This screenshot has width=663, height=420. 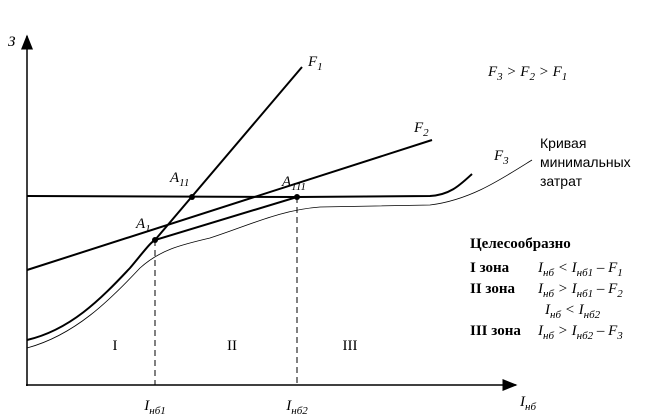 I want to click on zone-condition: Iнб < Iнб1 – F1, so click(x=580, y=269).